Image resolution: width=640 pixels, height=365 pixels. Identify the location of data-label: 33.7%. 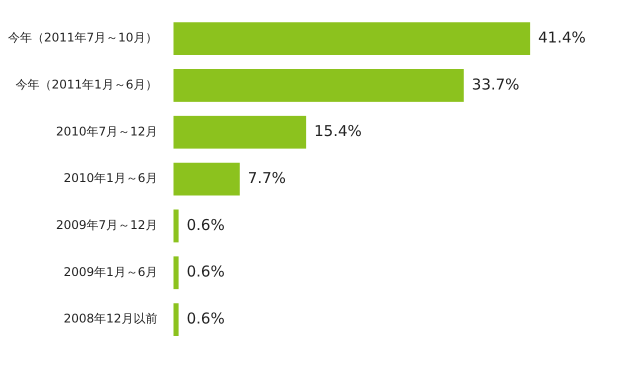
(496, 84).